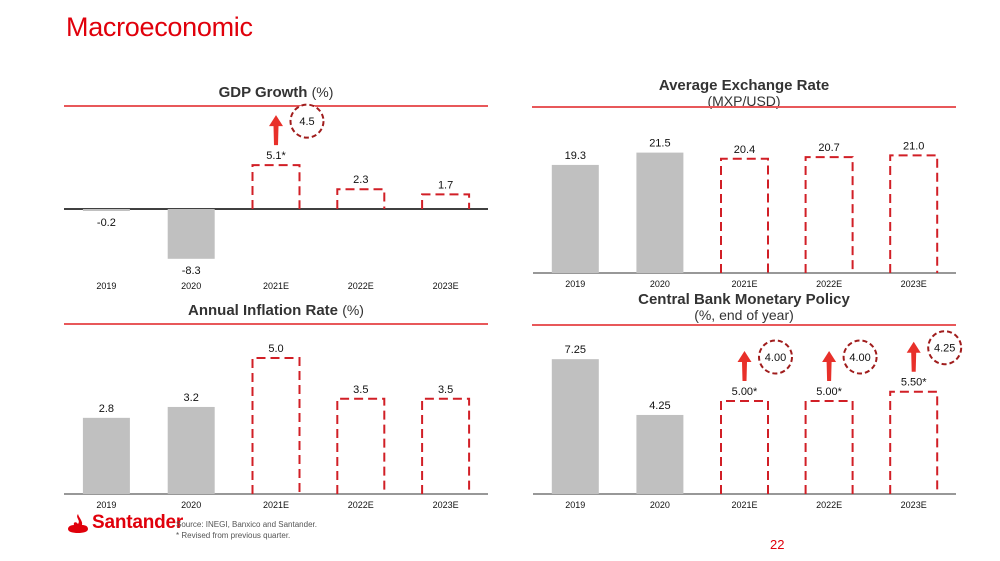 This screenshot has height=561, width=1000. I want to click on fx-value-label-2020: 21.5, so click(659, 144).